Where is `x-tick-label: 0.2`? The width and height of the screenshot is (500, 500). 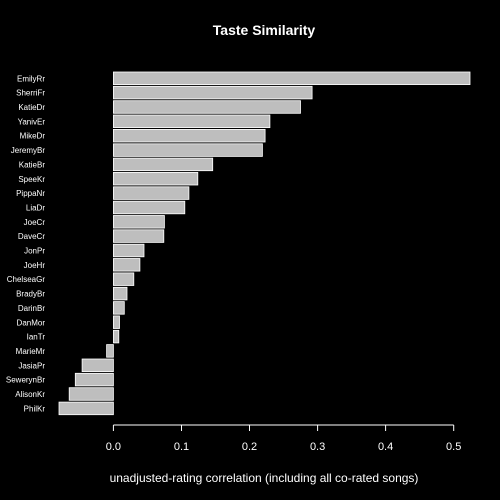 x-tick-label: 0.2 is located at coordinates (249, 447).